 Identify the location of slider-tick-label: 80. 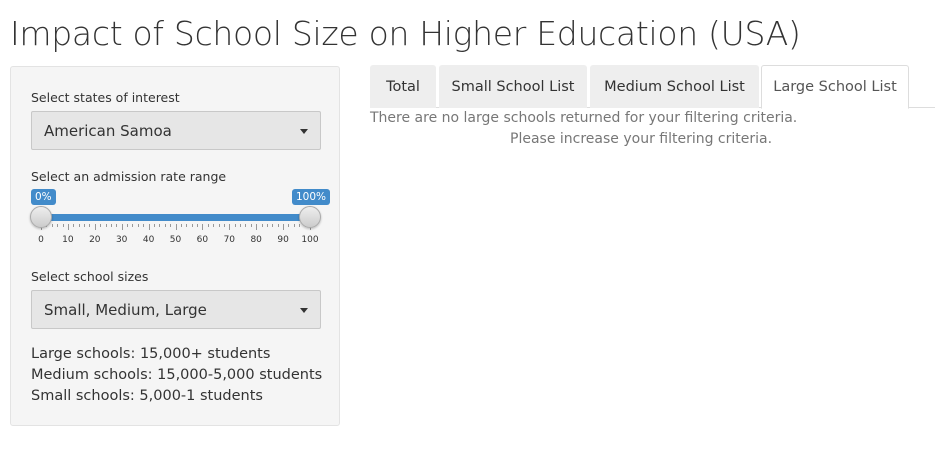
(256, 240).